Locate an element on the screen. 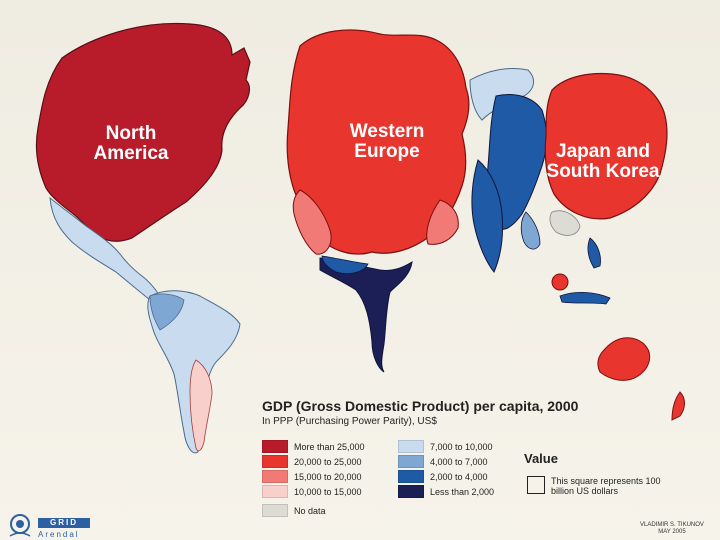 This screenshot has height=540, width=720. value-scale-square is located at coordinates (536, 485).